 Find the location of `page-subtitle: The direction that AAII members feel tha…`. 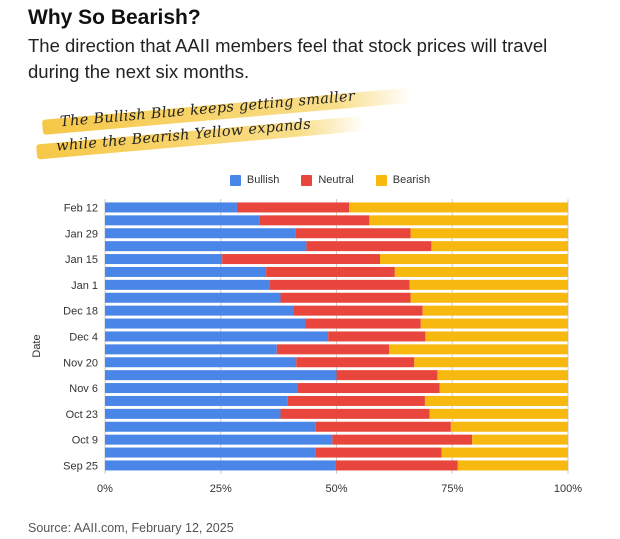

page-subtitle: The direction that AAII members feel tha… is located at coordinates (288, 58).